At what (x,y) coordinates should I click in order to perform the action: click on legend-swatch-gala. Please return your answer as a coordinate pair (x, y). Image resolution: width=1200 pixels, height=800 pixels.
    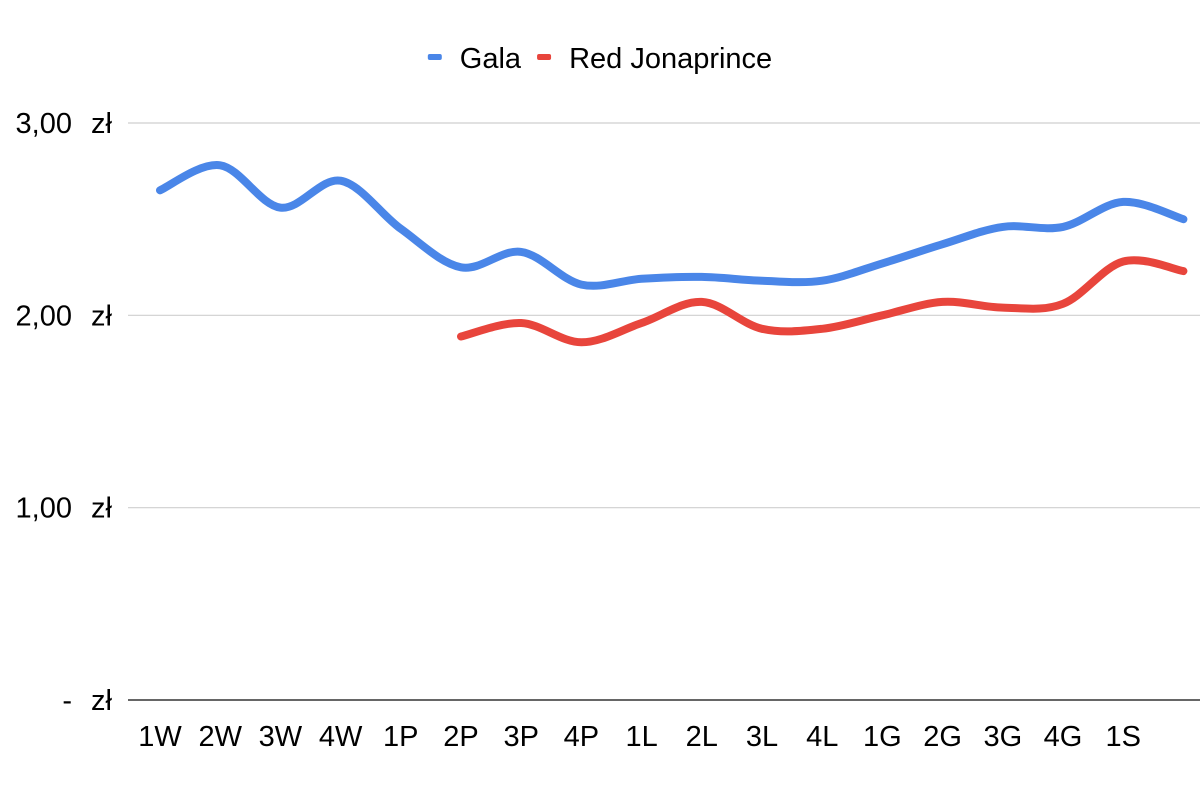
    Looking at the image, I should click on (434, 57).